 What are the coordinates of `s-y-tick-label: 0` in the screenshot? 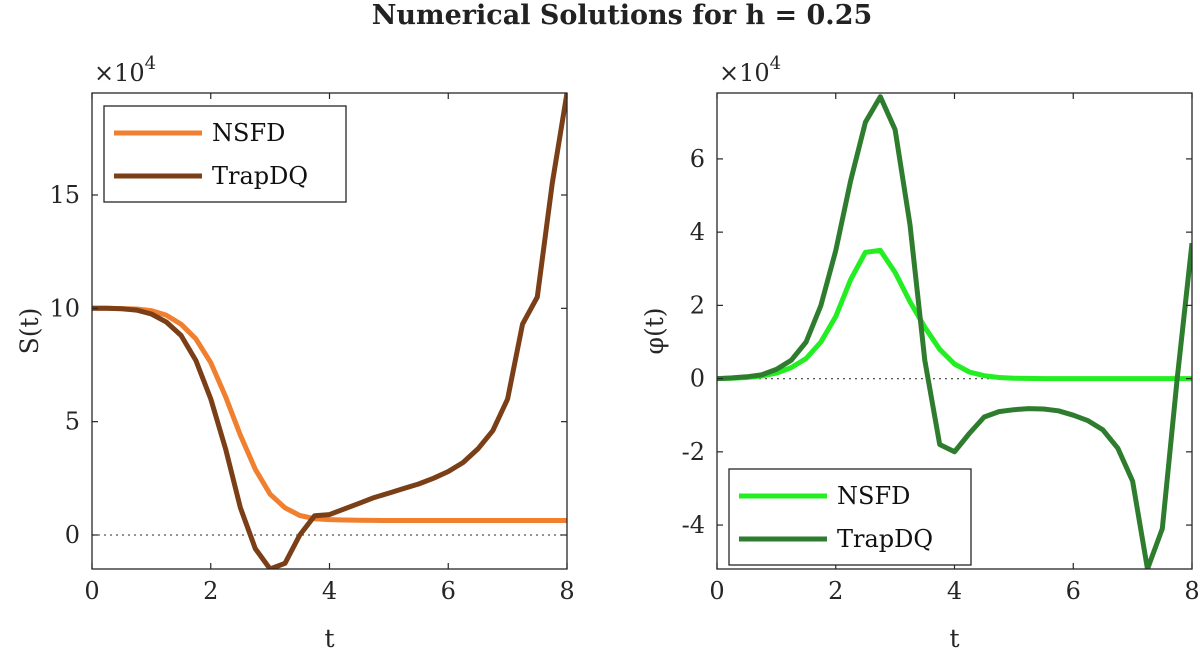 It's located at (72, 535).